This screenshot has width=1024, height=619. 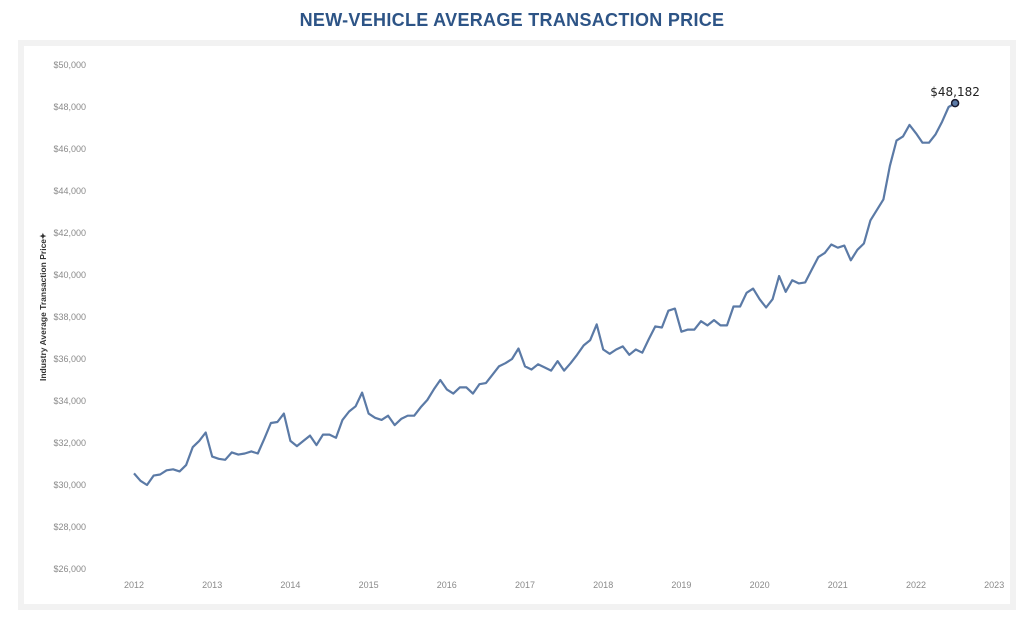 What do you see at coordinates (69, 233) in the screenshot?
I see `y-tick-label: $42,000` at bounding box center [69, 233].